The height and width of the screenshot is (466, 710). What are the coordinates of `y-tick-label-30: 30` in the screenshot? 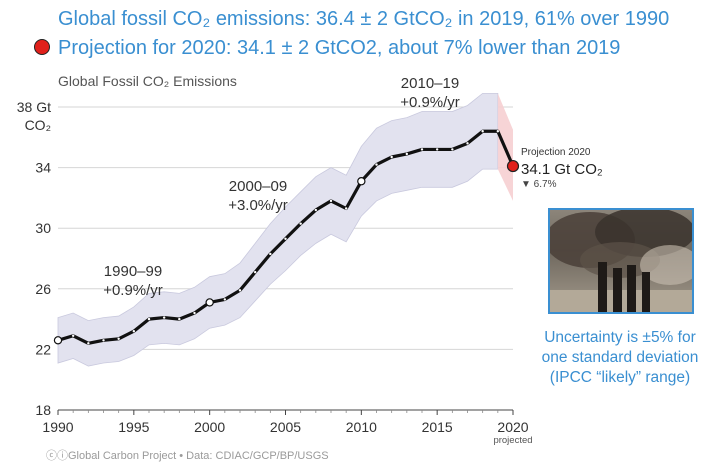 It's located at (43, 228).